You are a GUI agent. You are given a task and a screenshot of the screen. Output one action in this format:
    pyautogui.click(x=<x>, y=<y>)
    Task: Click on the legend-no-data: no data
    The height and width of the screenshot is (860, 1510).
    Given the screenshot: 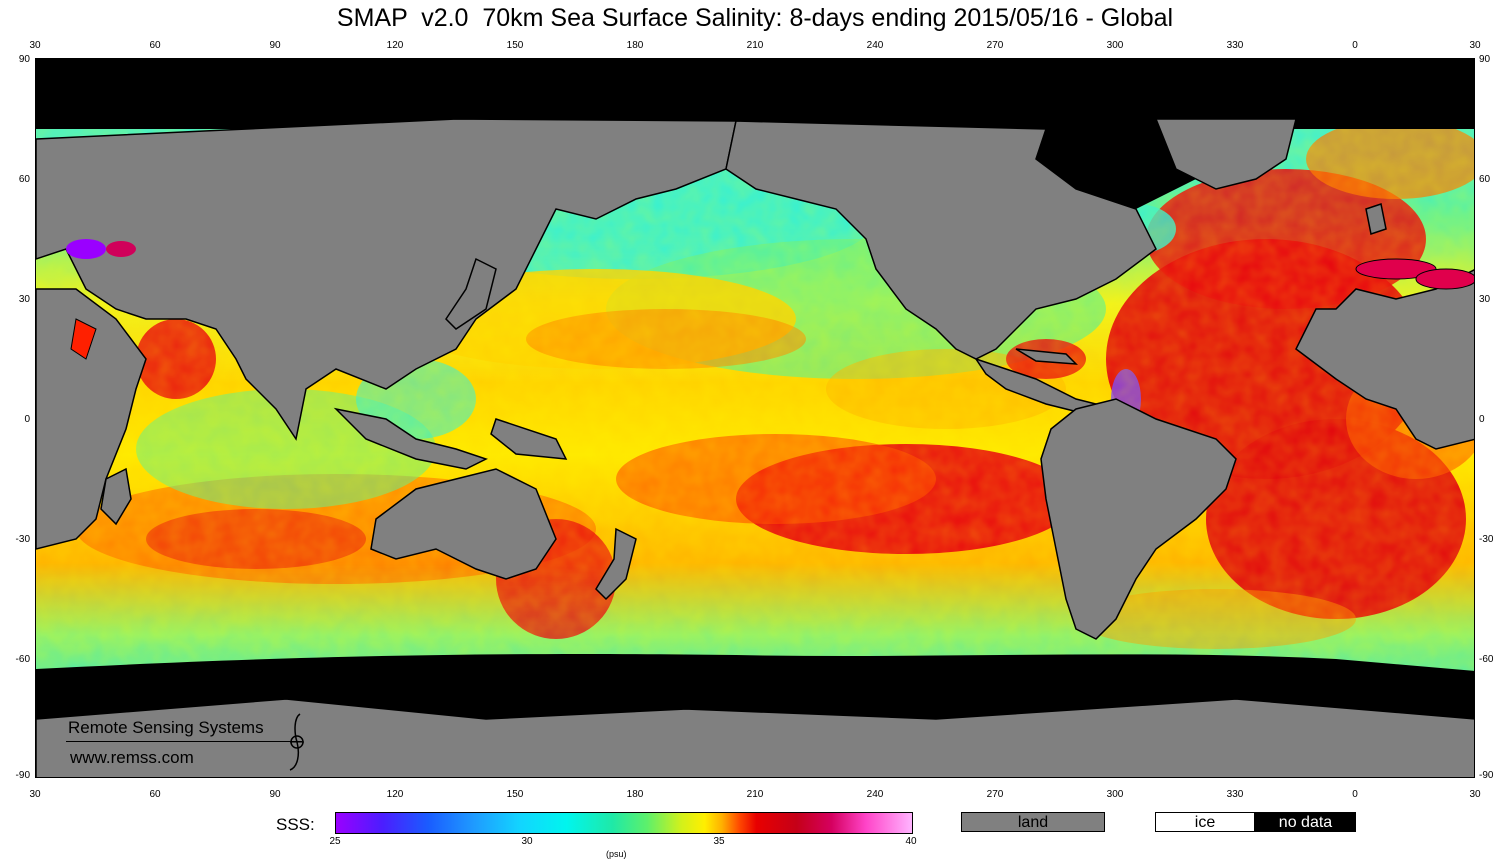 What is the action you would take?
    pyautogui.click(x=1305, y=822)
    